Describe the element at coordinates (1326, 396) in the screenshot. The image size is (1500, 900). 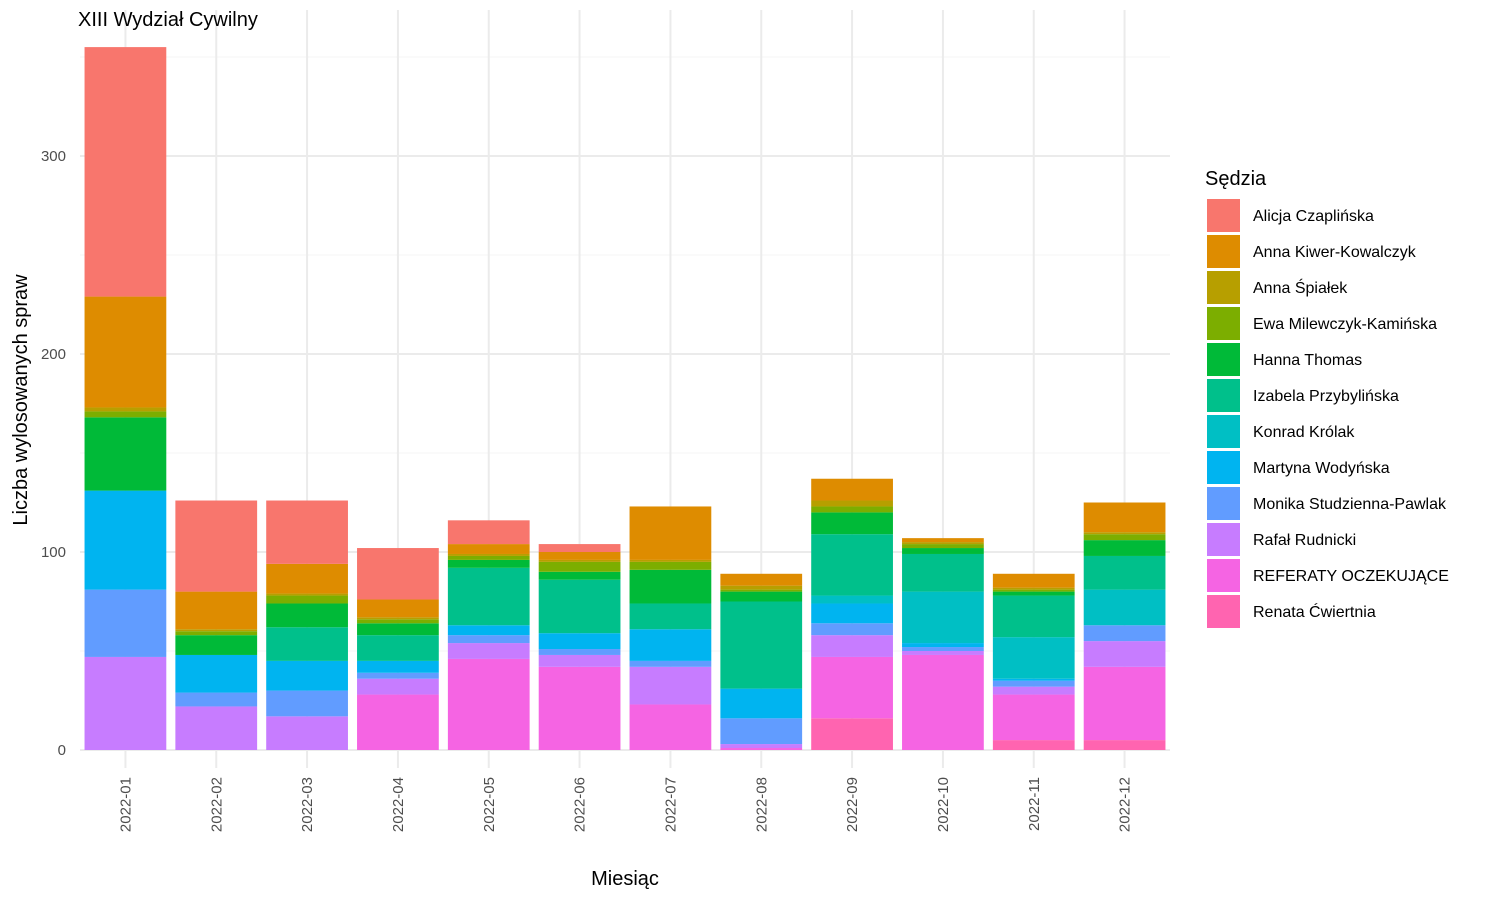
I see `legend-label: Izabela Przybylińska` at that location.